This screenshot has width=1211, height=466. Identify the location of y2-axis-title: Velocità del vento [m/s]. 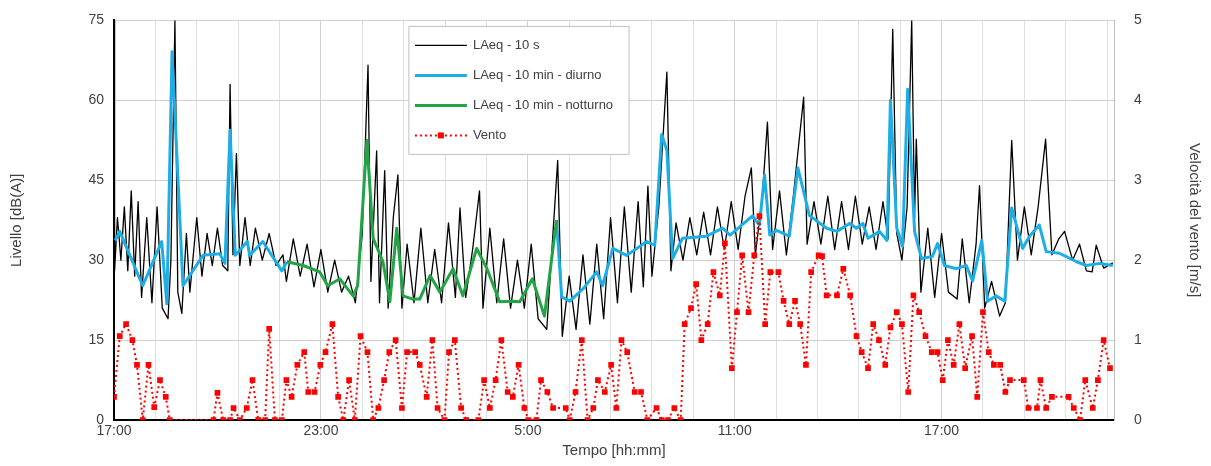
(1195, 220).